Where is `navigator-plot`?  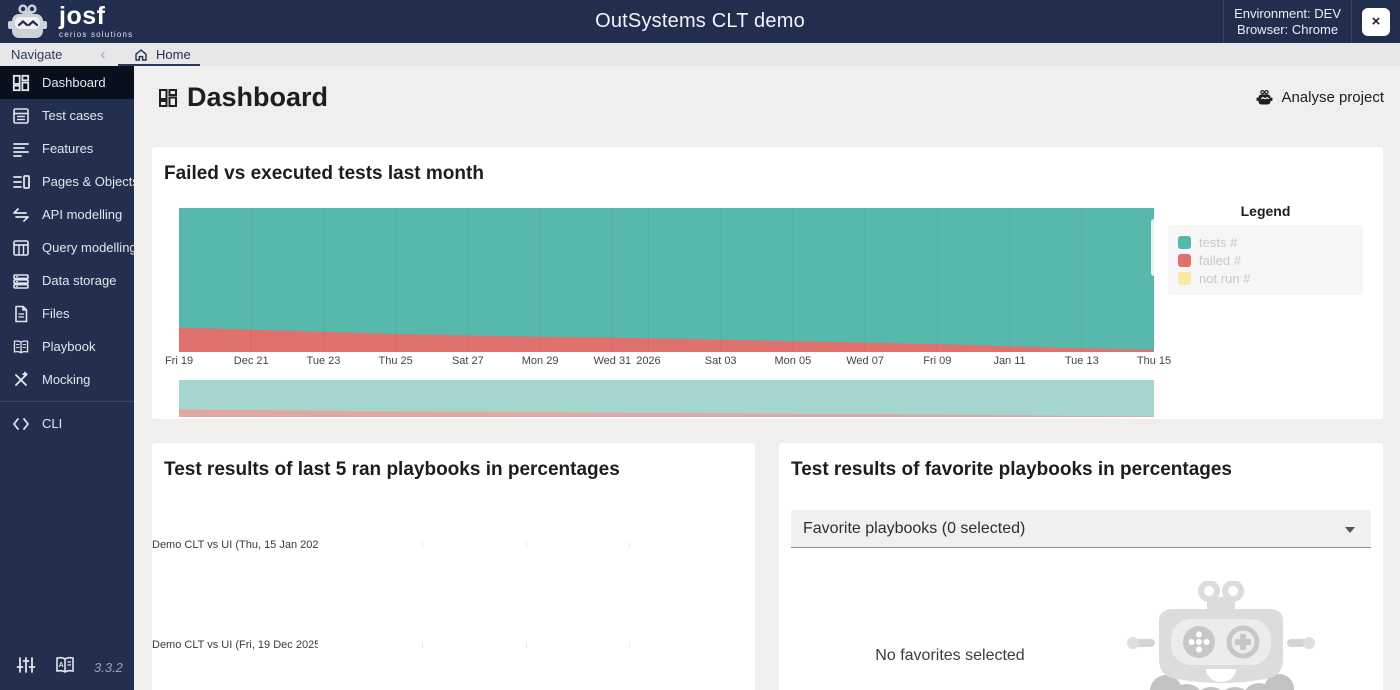
navigator-plot is located at coordinates (666, 398).